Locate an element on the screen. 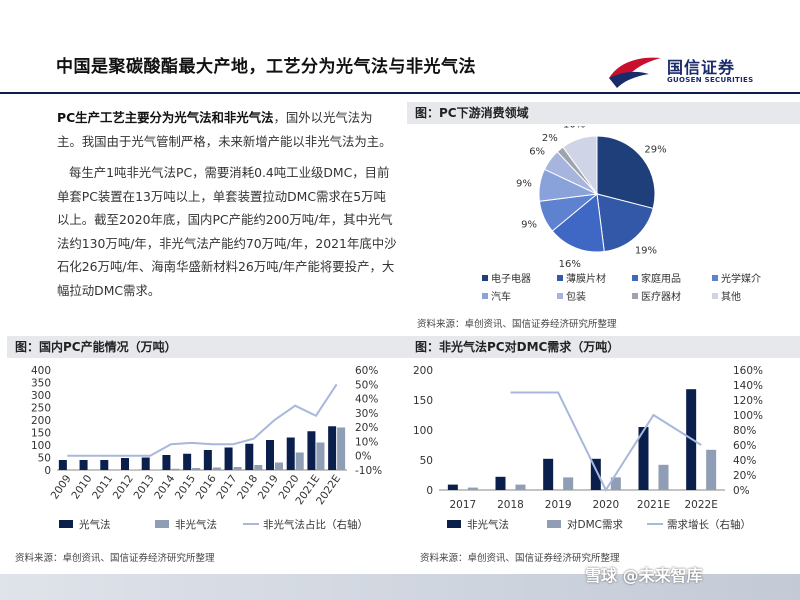 The height and width of the screenshot is (600, 800). x-tick-label: 2010 is located at coordinates (81, 487).